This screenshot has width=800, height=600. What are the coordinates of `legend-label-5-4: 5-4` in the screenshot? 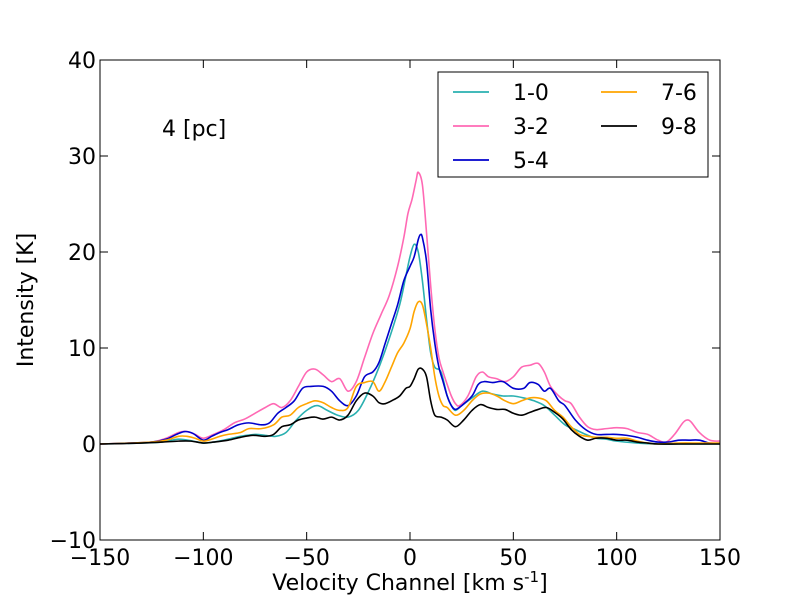 It's located at (531, 161).